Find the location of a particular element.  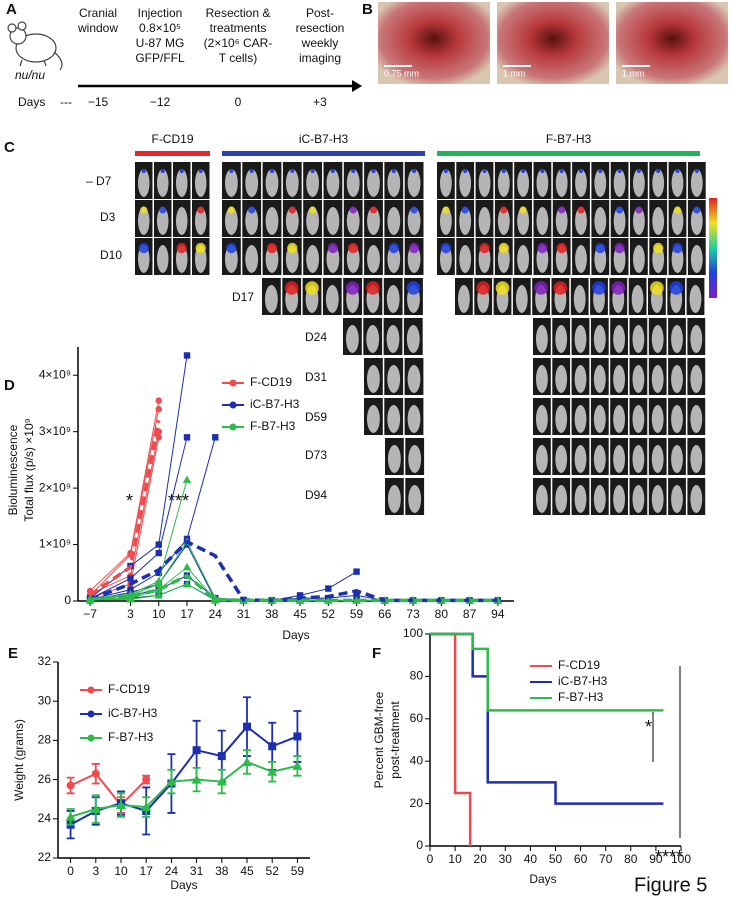

y-tick-label: 40 is located at coordinates (417, 760).